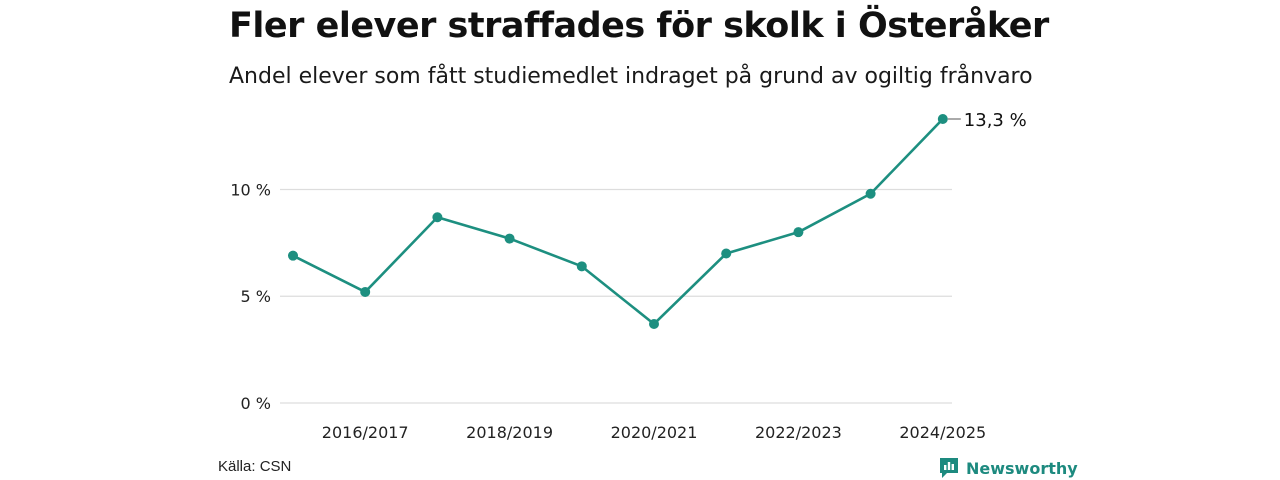  Describe the element at coordinates (256, 296) in the screenshot. I see `y-tick-label: 5 %` at that location.